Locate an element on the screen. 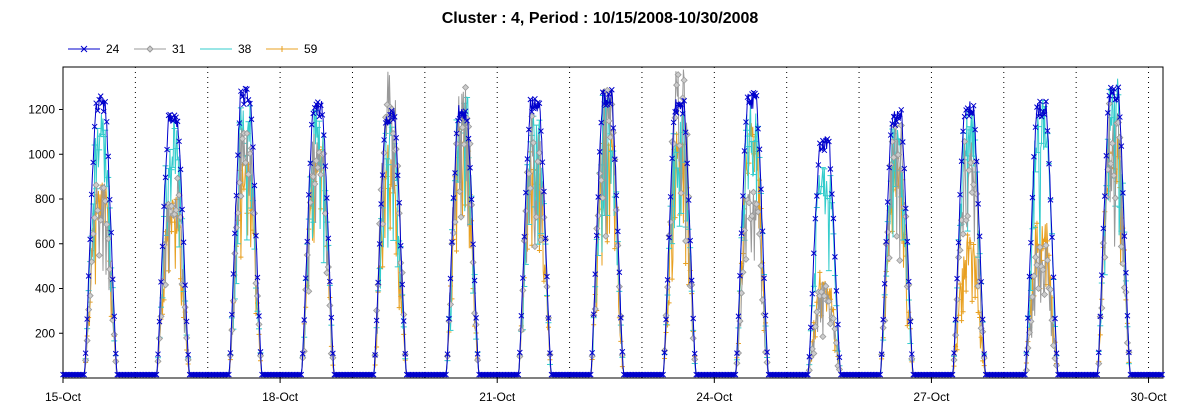 This screenshot has height=420, width=1200. x-tick-label: 24-Oct is located at coordinates (714, 397).